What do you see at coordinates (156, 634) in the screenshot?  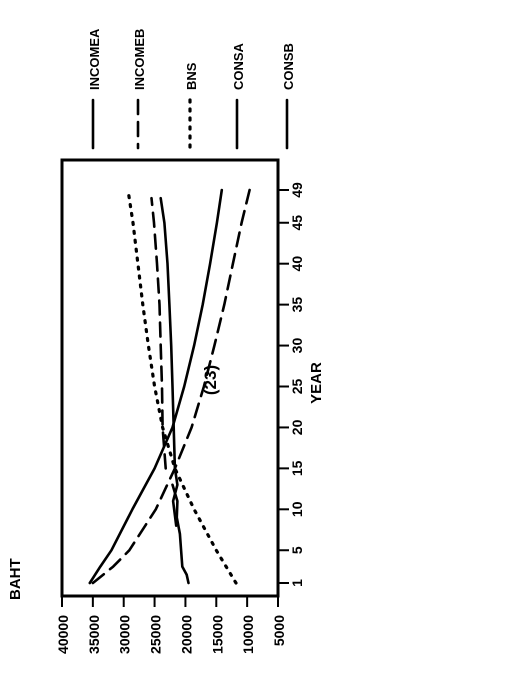 I see `y-tick-label: 25000` at bounding box center [156, 634].